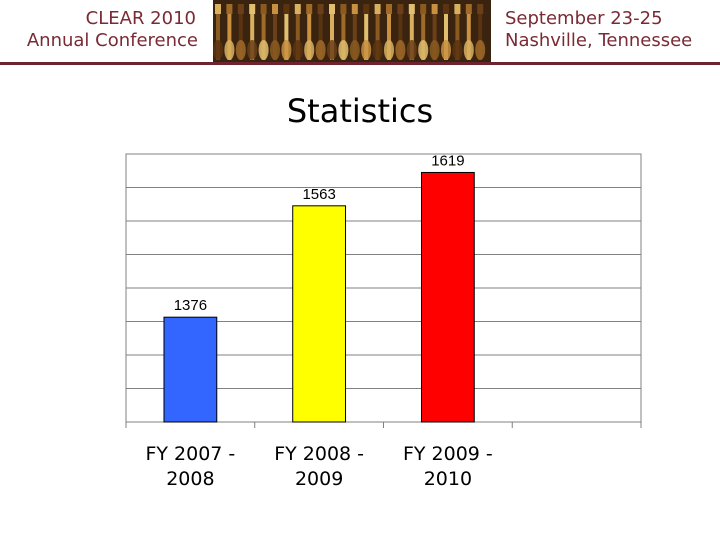 Image resolution: width=720 pixels, height=540 pixels. Describe the element at coordinates (448, 466) in the screenshot. I see `category-label: FY 2009 -2010` at that location.